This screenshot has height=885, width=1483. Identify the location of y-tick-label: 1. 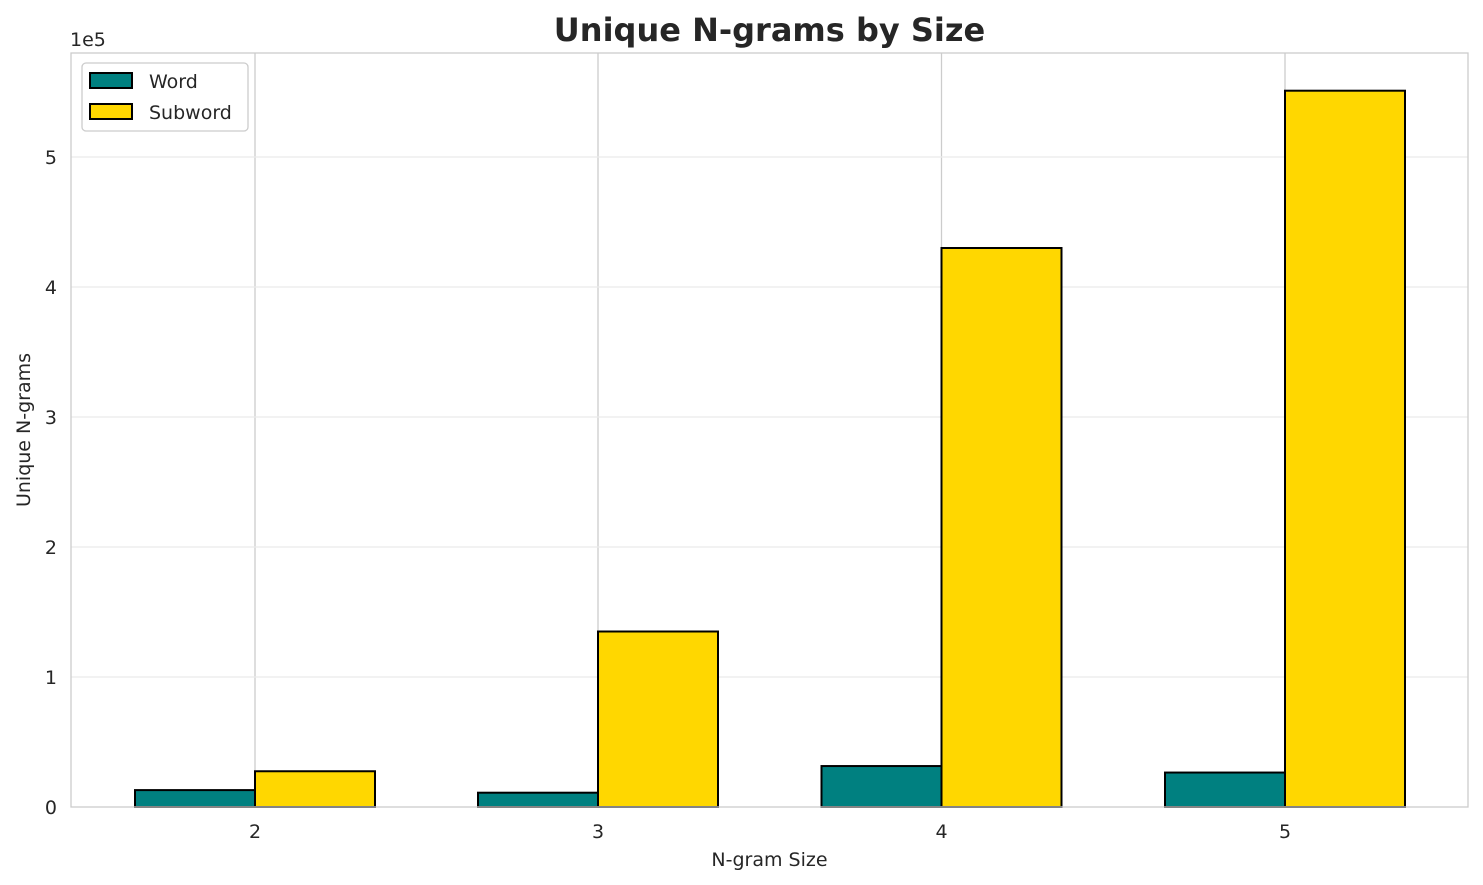
(51, 678).